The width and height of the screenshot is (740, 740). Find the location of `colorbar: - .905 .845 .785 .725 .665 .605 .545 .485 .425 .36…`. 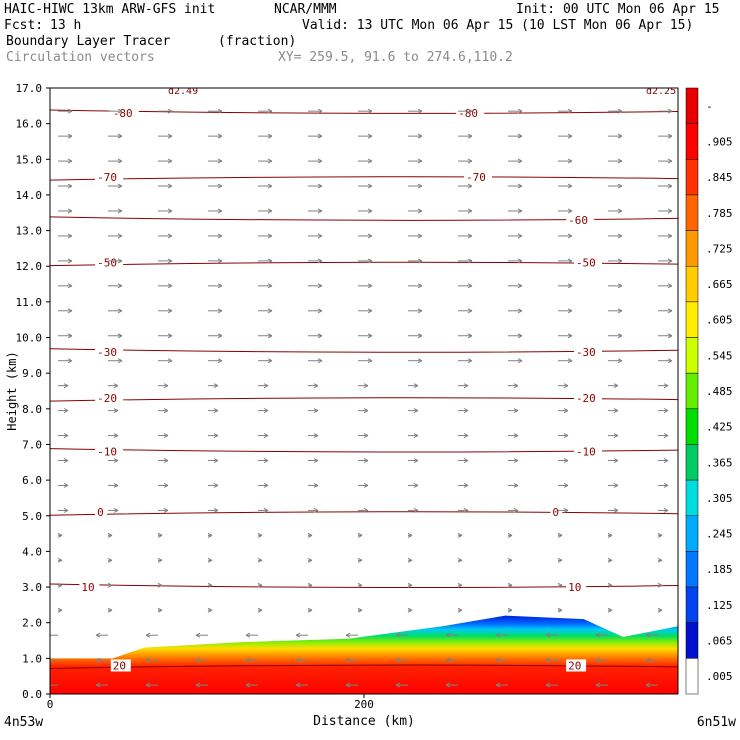

colorbar: - .905 .845 .785 .725 .665 .605 .545 .485 .425 .36… is located at coordinates (709, 391).